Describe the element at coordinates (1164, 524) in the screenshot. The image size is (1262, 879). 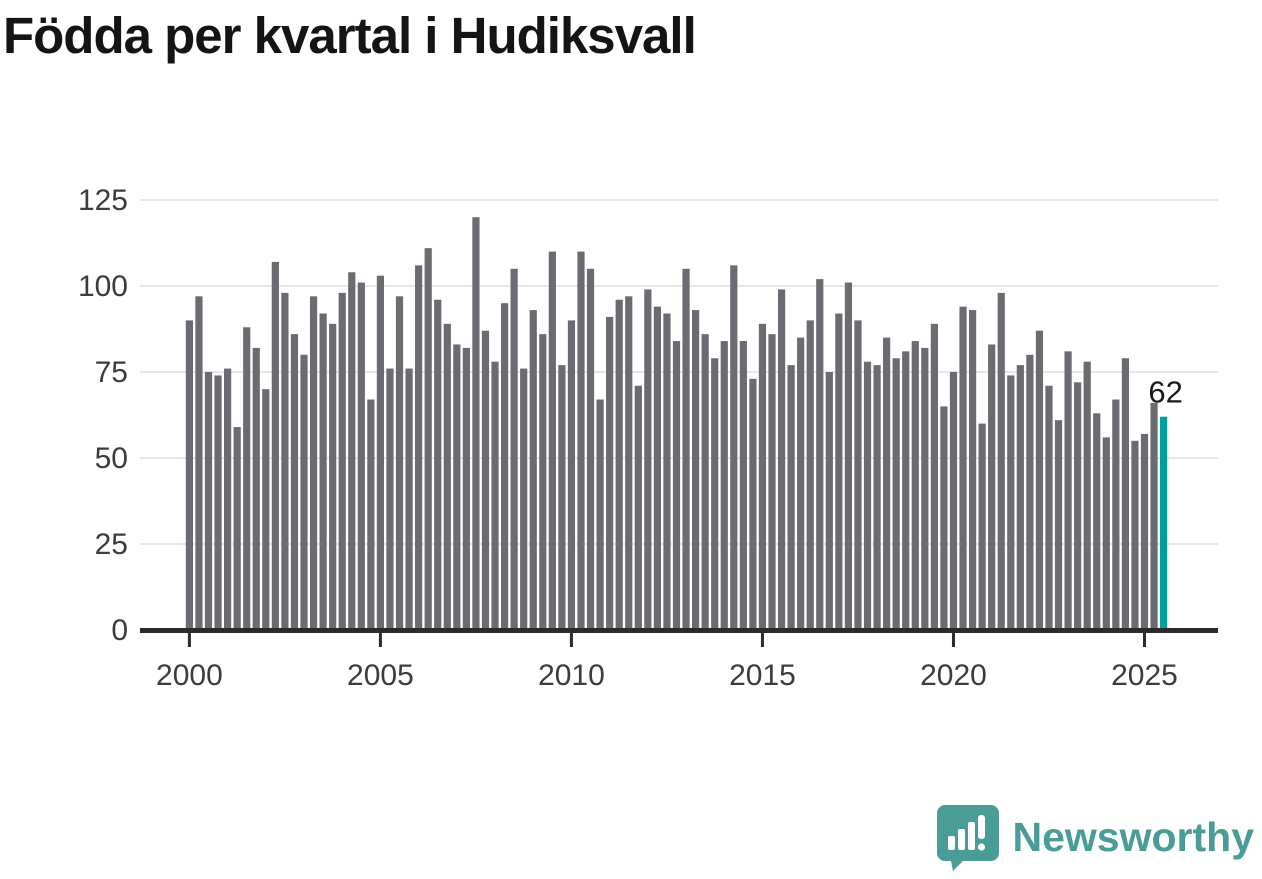
I see `highlighted-bar` at that location.